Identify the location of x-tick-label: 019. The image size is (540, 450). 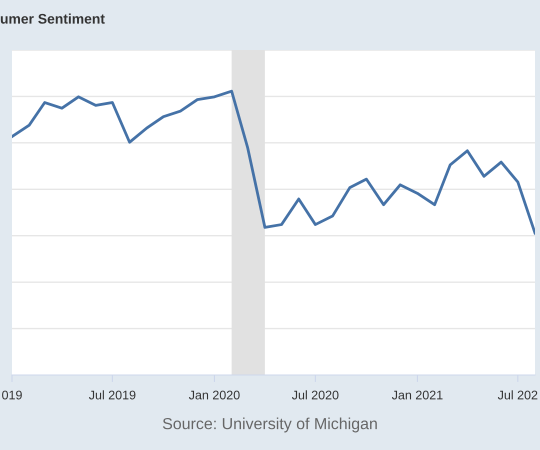
(12, 395).